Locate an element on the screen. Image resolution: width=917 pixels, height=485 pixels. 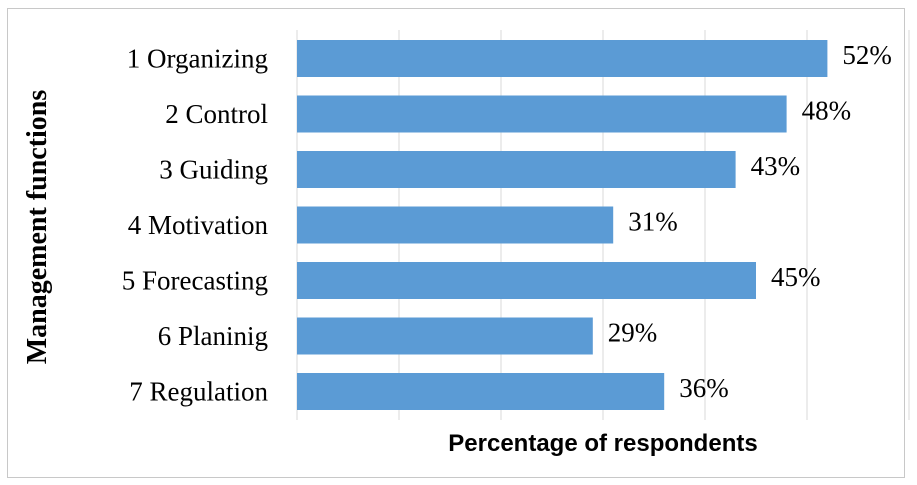
category-label: 2 Control is located at coordinates (216, 114).